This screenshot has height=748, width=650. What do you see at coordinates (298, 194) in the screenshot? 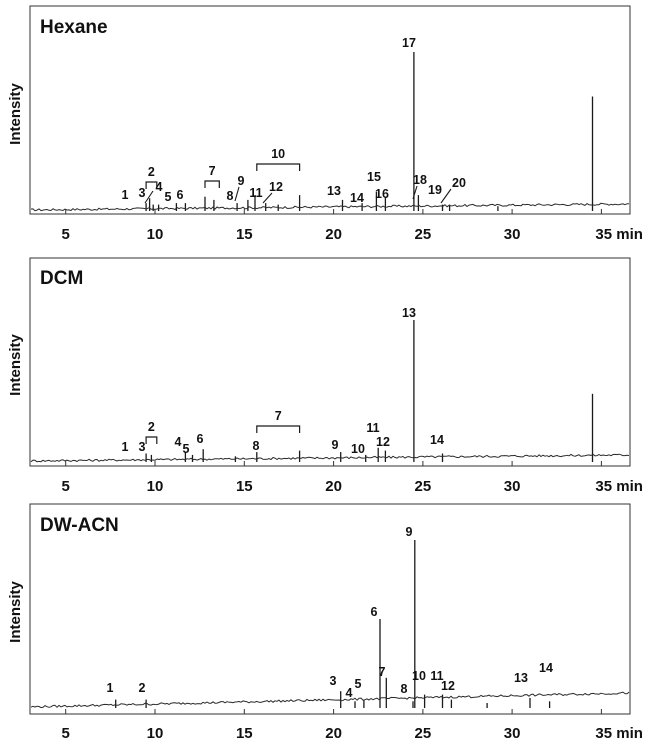
I see `hexane-leader-layer` at bounding box center [298, 194].